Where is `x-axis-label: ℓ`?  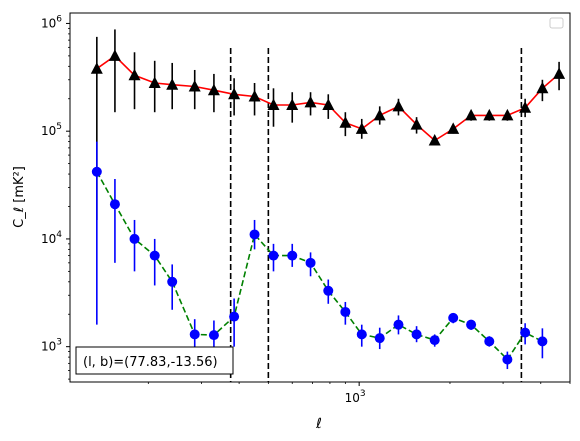
x-axis-label: ℓ is located at coordinates (318, 424).